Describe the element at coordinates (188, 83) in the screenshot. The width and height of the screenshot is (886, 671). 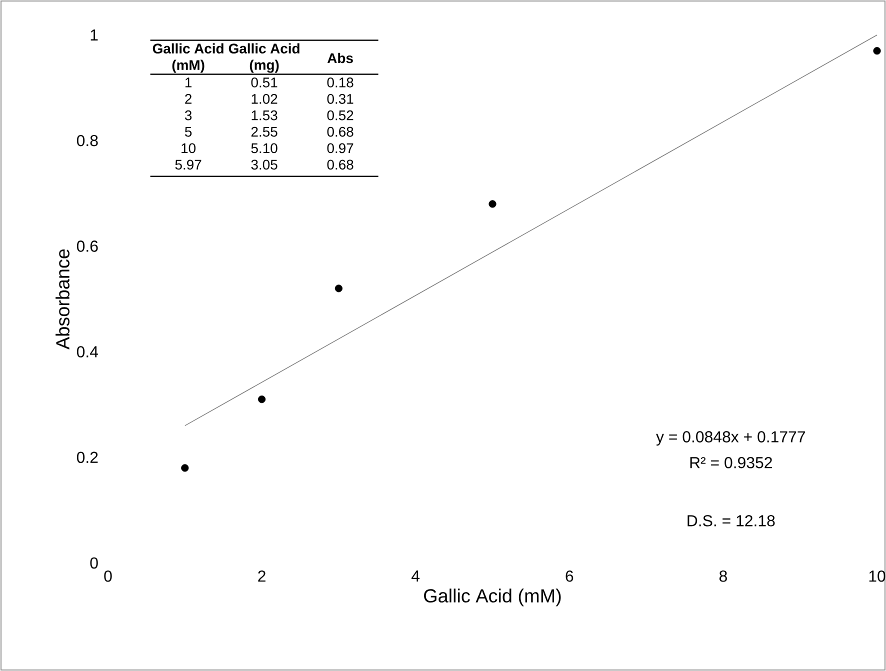
I see `annotation: 1` at that location.